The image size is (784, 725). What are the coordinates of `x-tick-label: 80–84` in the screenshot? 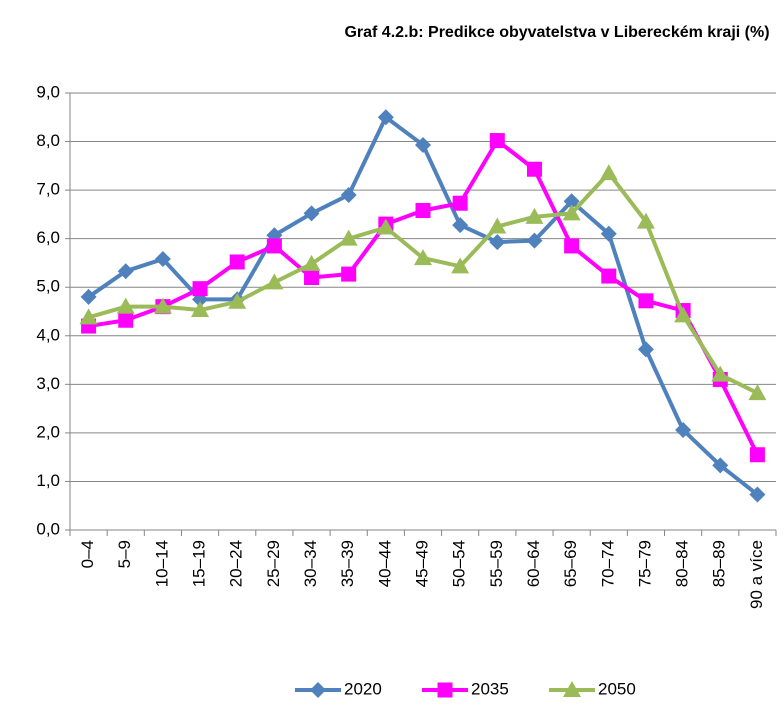 It's located at (682, 563).